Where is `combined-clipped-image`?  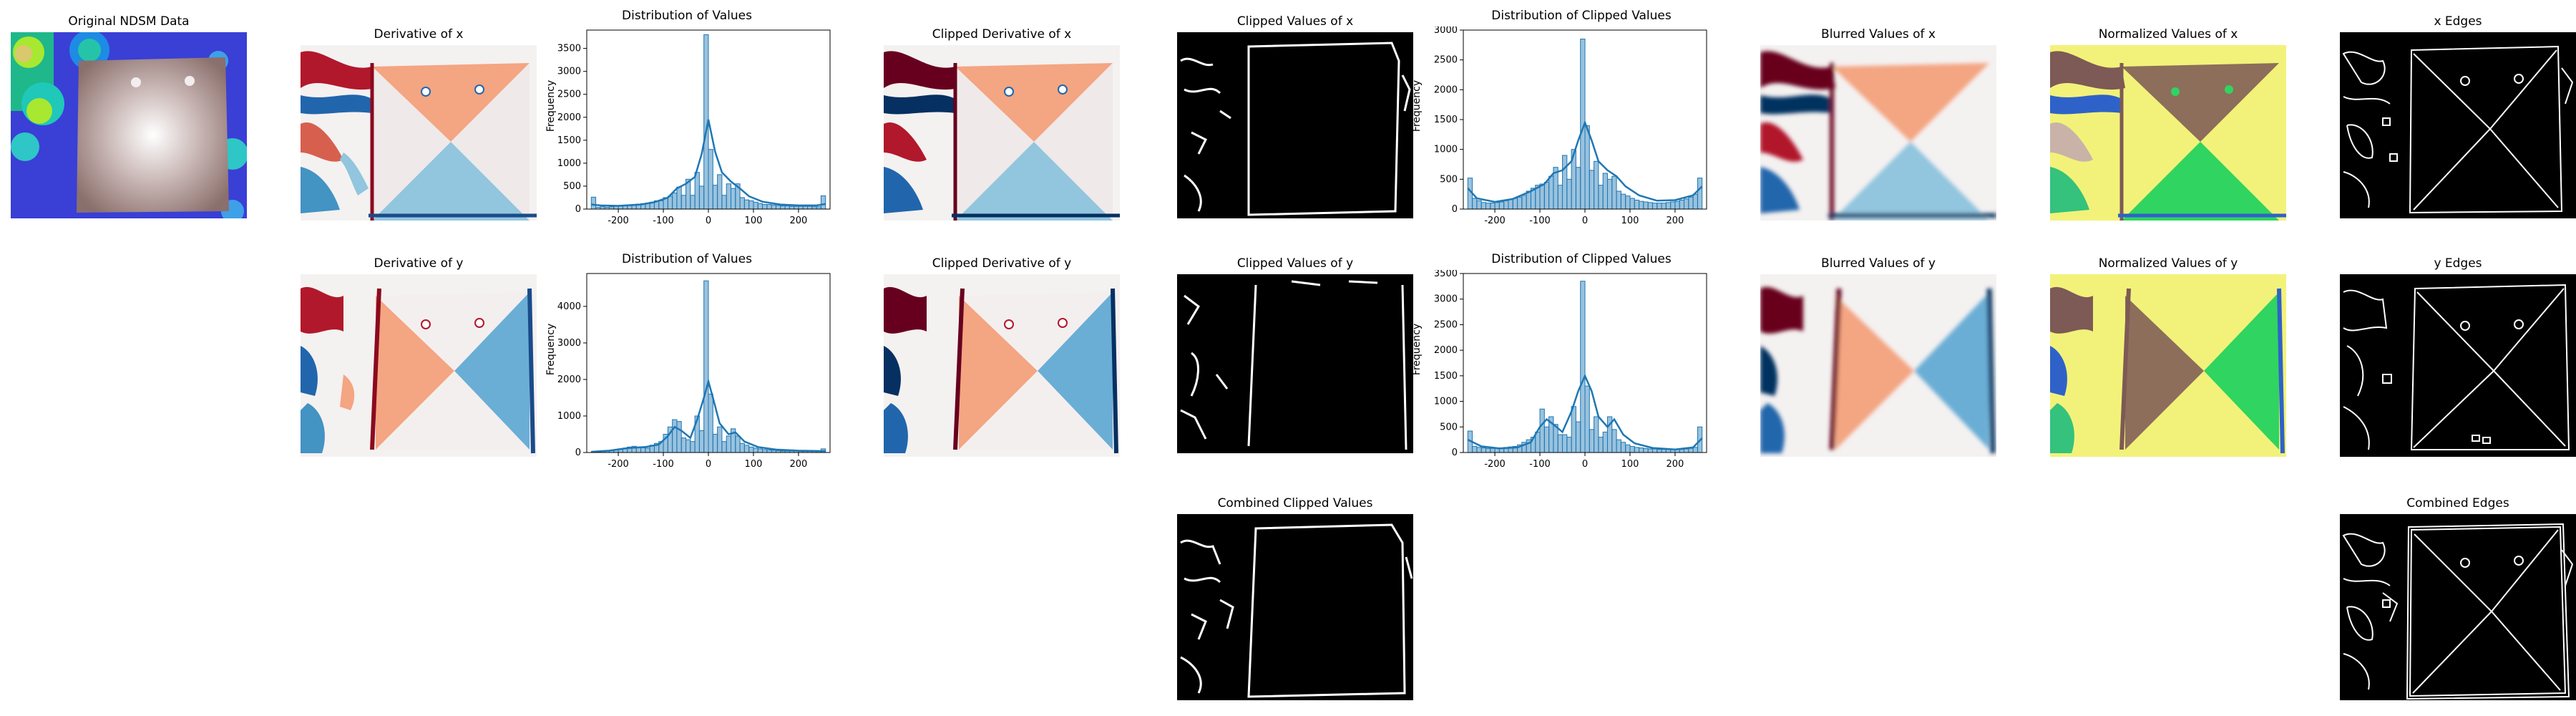 combined-clipped-image is located at coordinates (1295, 607).